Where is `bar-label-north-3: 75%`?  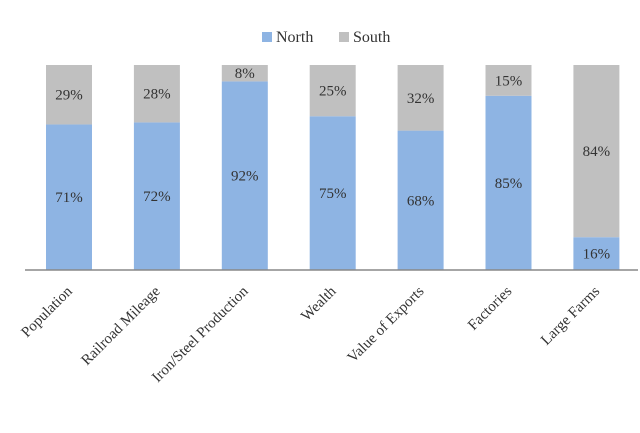 bar-label-north-3: 75% is located at coordinates (333, 194).